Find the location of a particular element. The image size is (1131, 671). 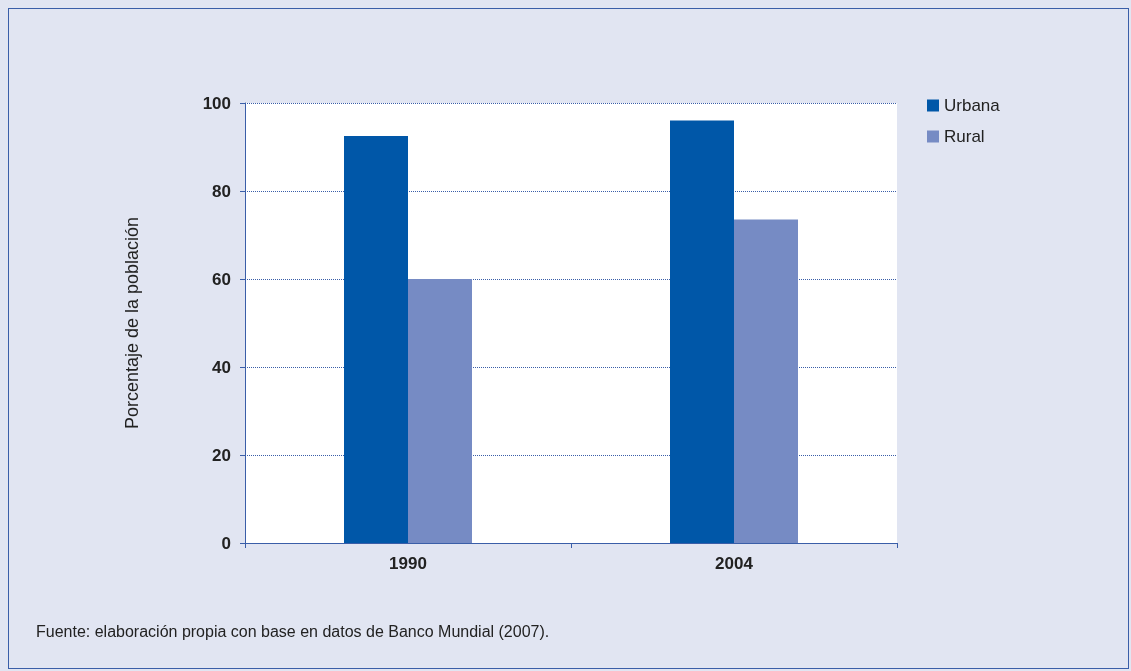

x-tick-label: 1990 is located at coordinates (408, 563).